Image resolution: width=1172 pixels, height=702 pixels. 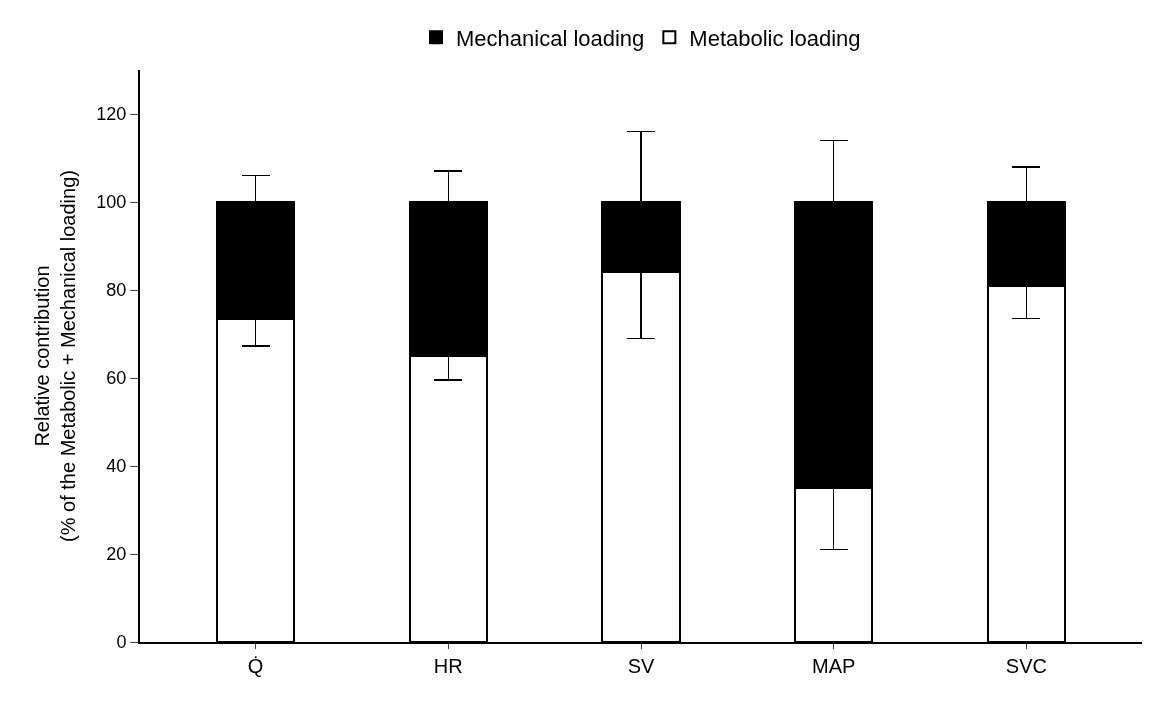 What do you see at coordinates (111, 202) in the screenshot?
I see `y-tick-label: 100` at bounding box center [111, 202].